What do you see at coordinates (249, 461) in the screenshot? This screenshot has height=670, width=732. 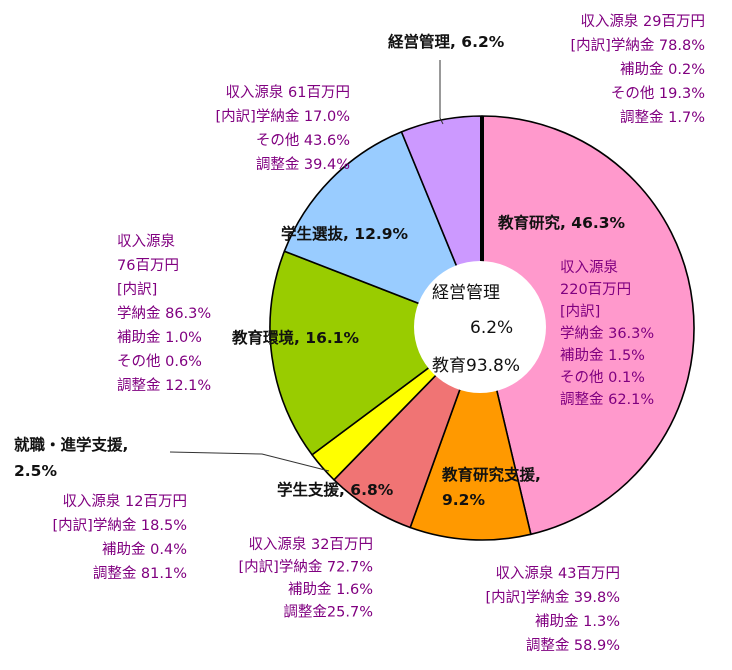 I see `leader-line-shushoku-shingaku` at bounding box center [249, 461].